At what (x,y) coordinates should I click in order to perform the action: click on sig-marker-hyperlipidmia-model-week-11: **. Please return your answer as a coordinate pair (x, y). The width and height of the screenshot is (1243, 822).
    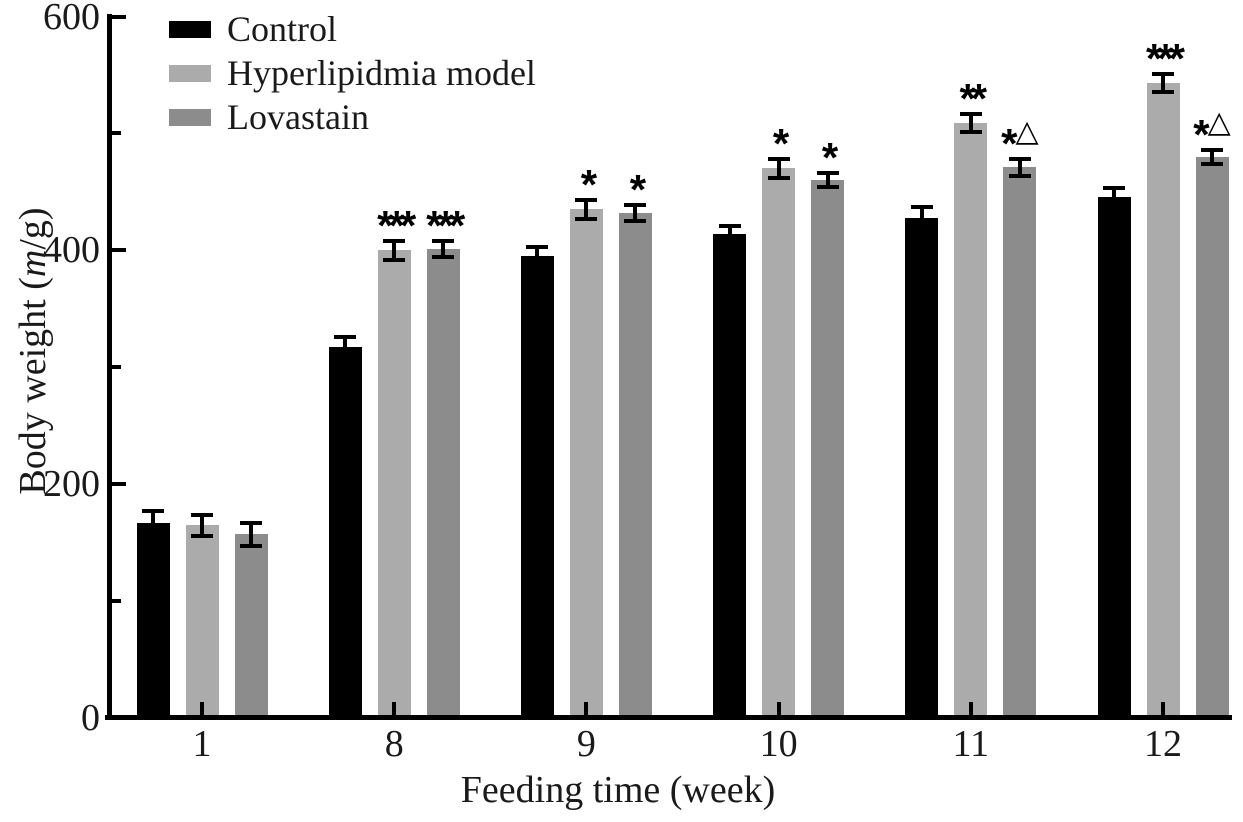
    Looking at the image, I should click on (971, 96).